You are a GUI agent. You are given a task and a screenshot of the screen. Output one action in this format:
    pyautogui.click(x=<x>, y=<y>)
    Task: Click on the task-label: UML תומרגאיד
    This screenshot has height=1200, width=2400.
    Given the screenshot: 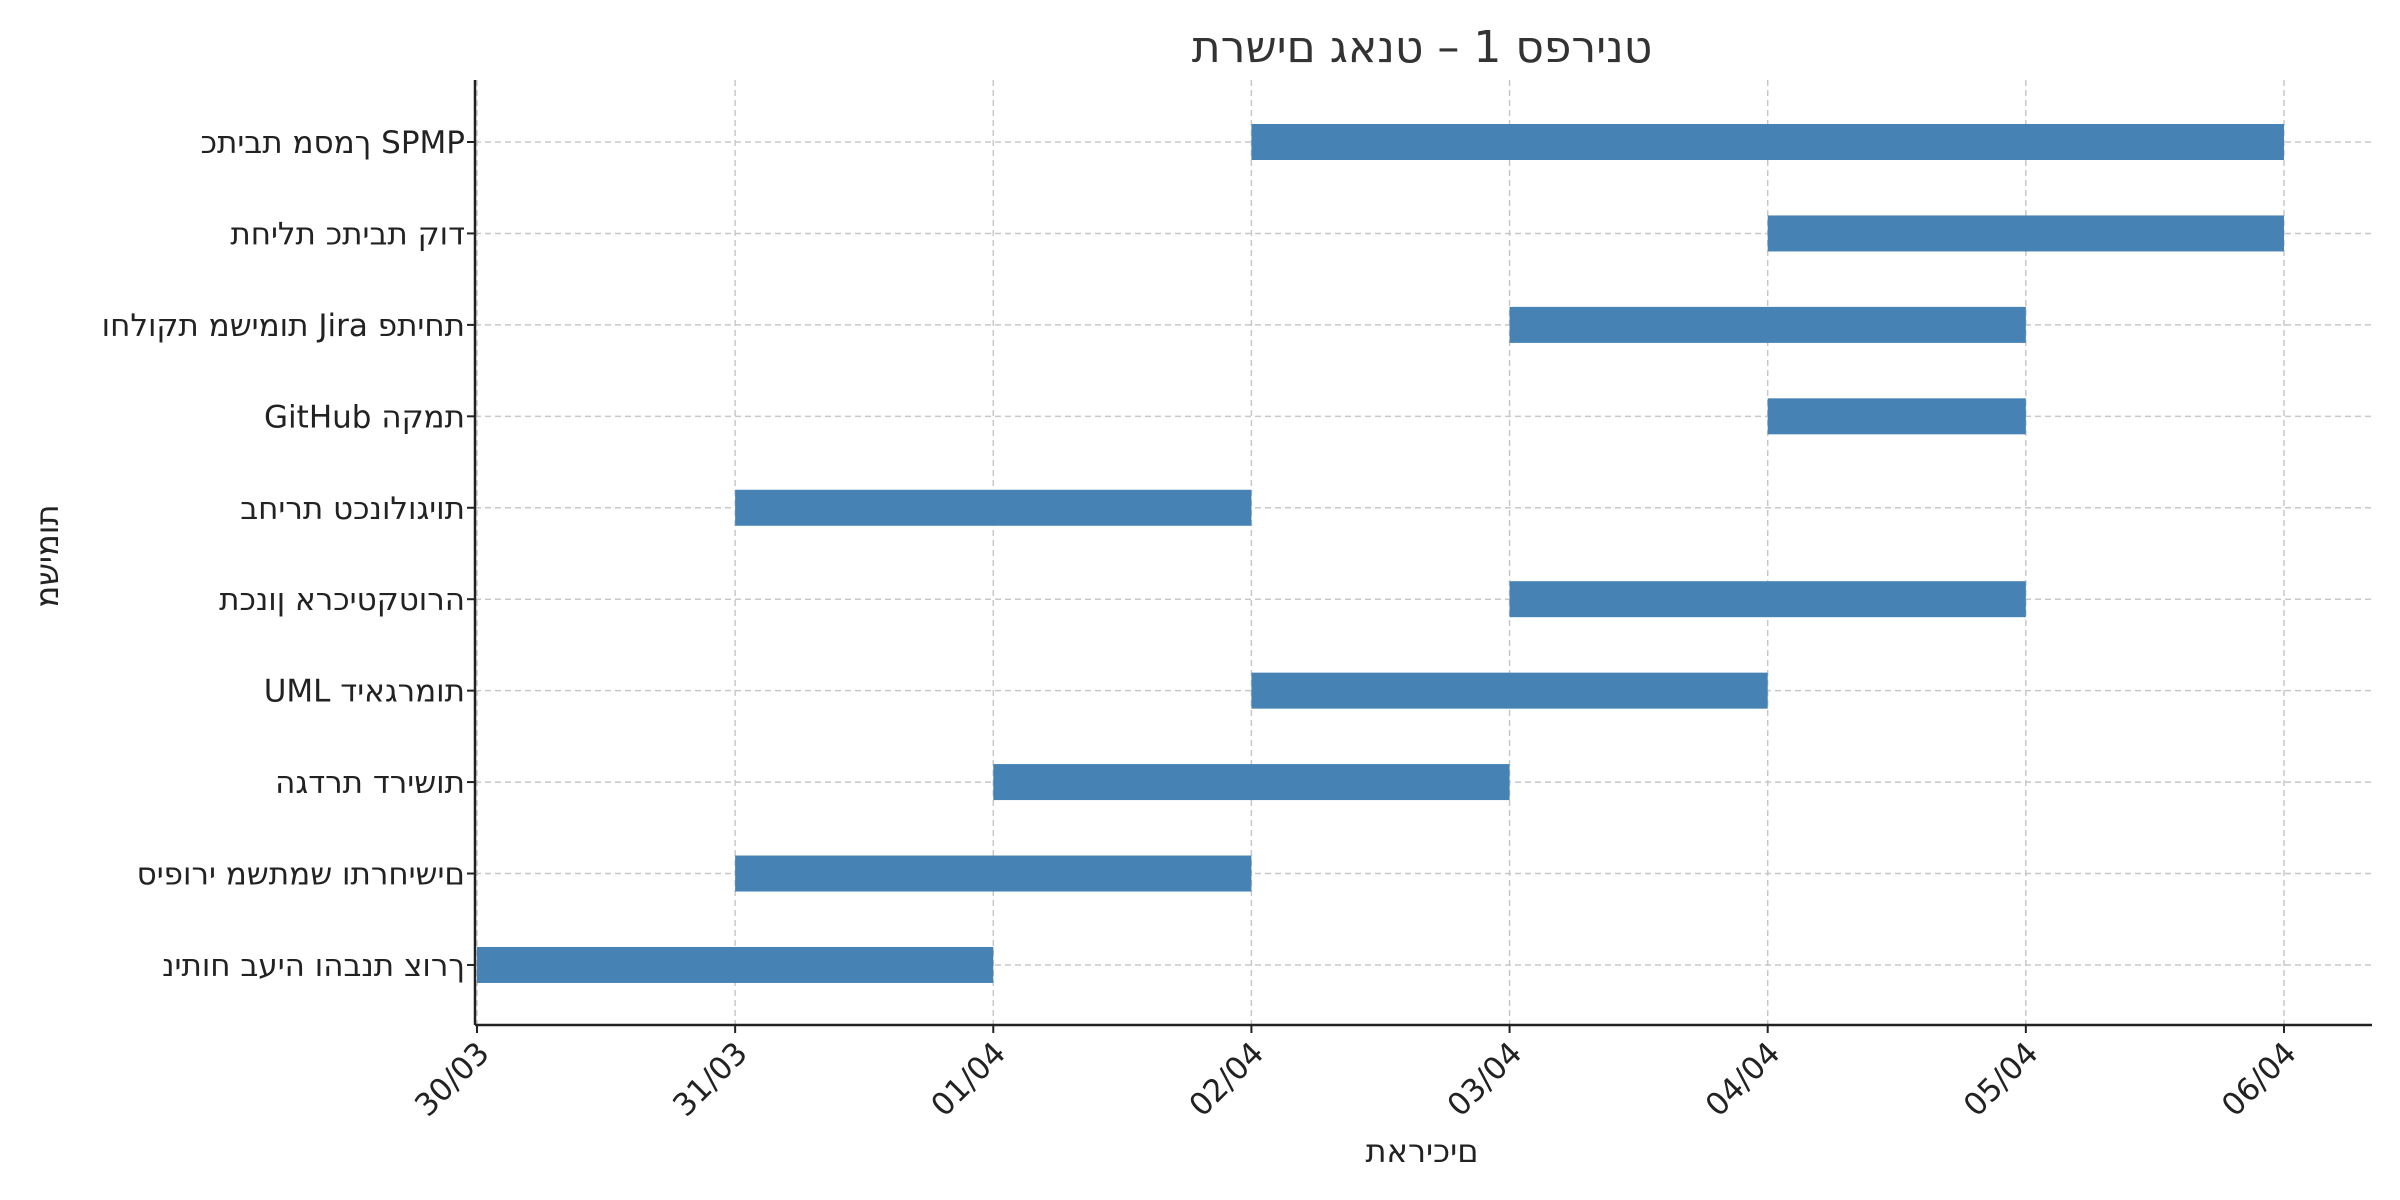 What is the action you would take?
    pyautogui.click(x=364, y=692)
    